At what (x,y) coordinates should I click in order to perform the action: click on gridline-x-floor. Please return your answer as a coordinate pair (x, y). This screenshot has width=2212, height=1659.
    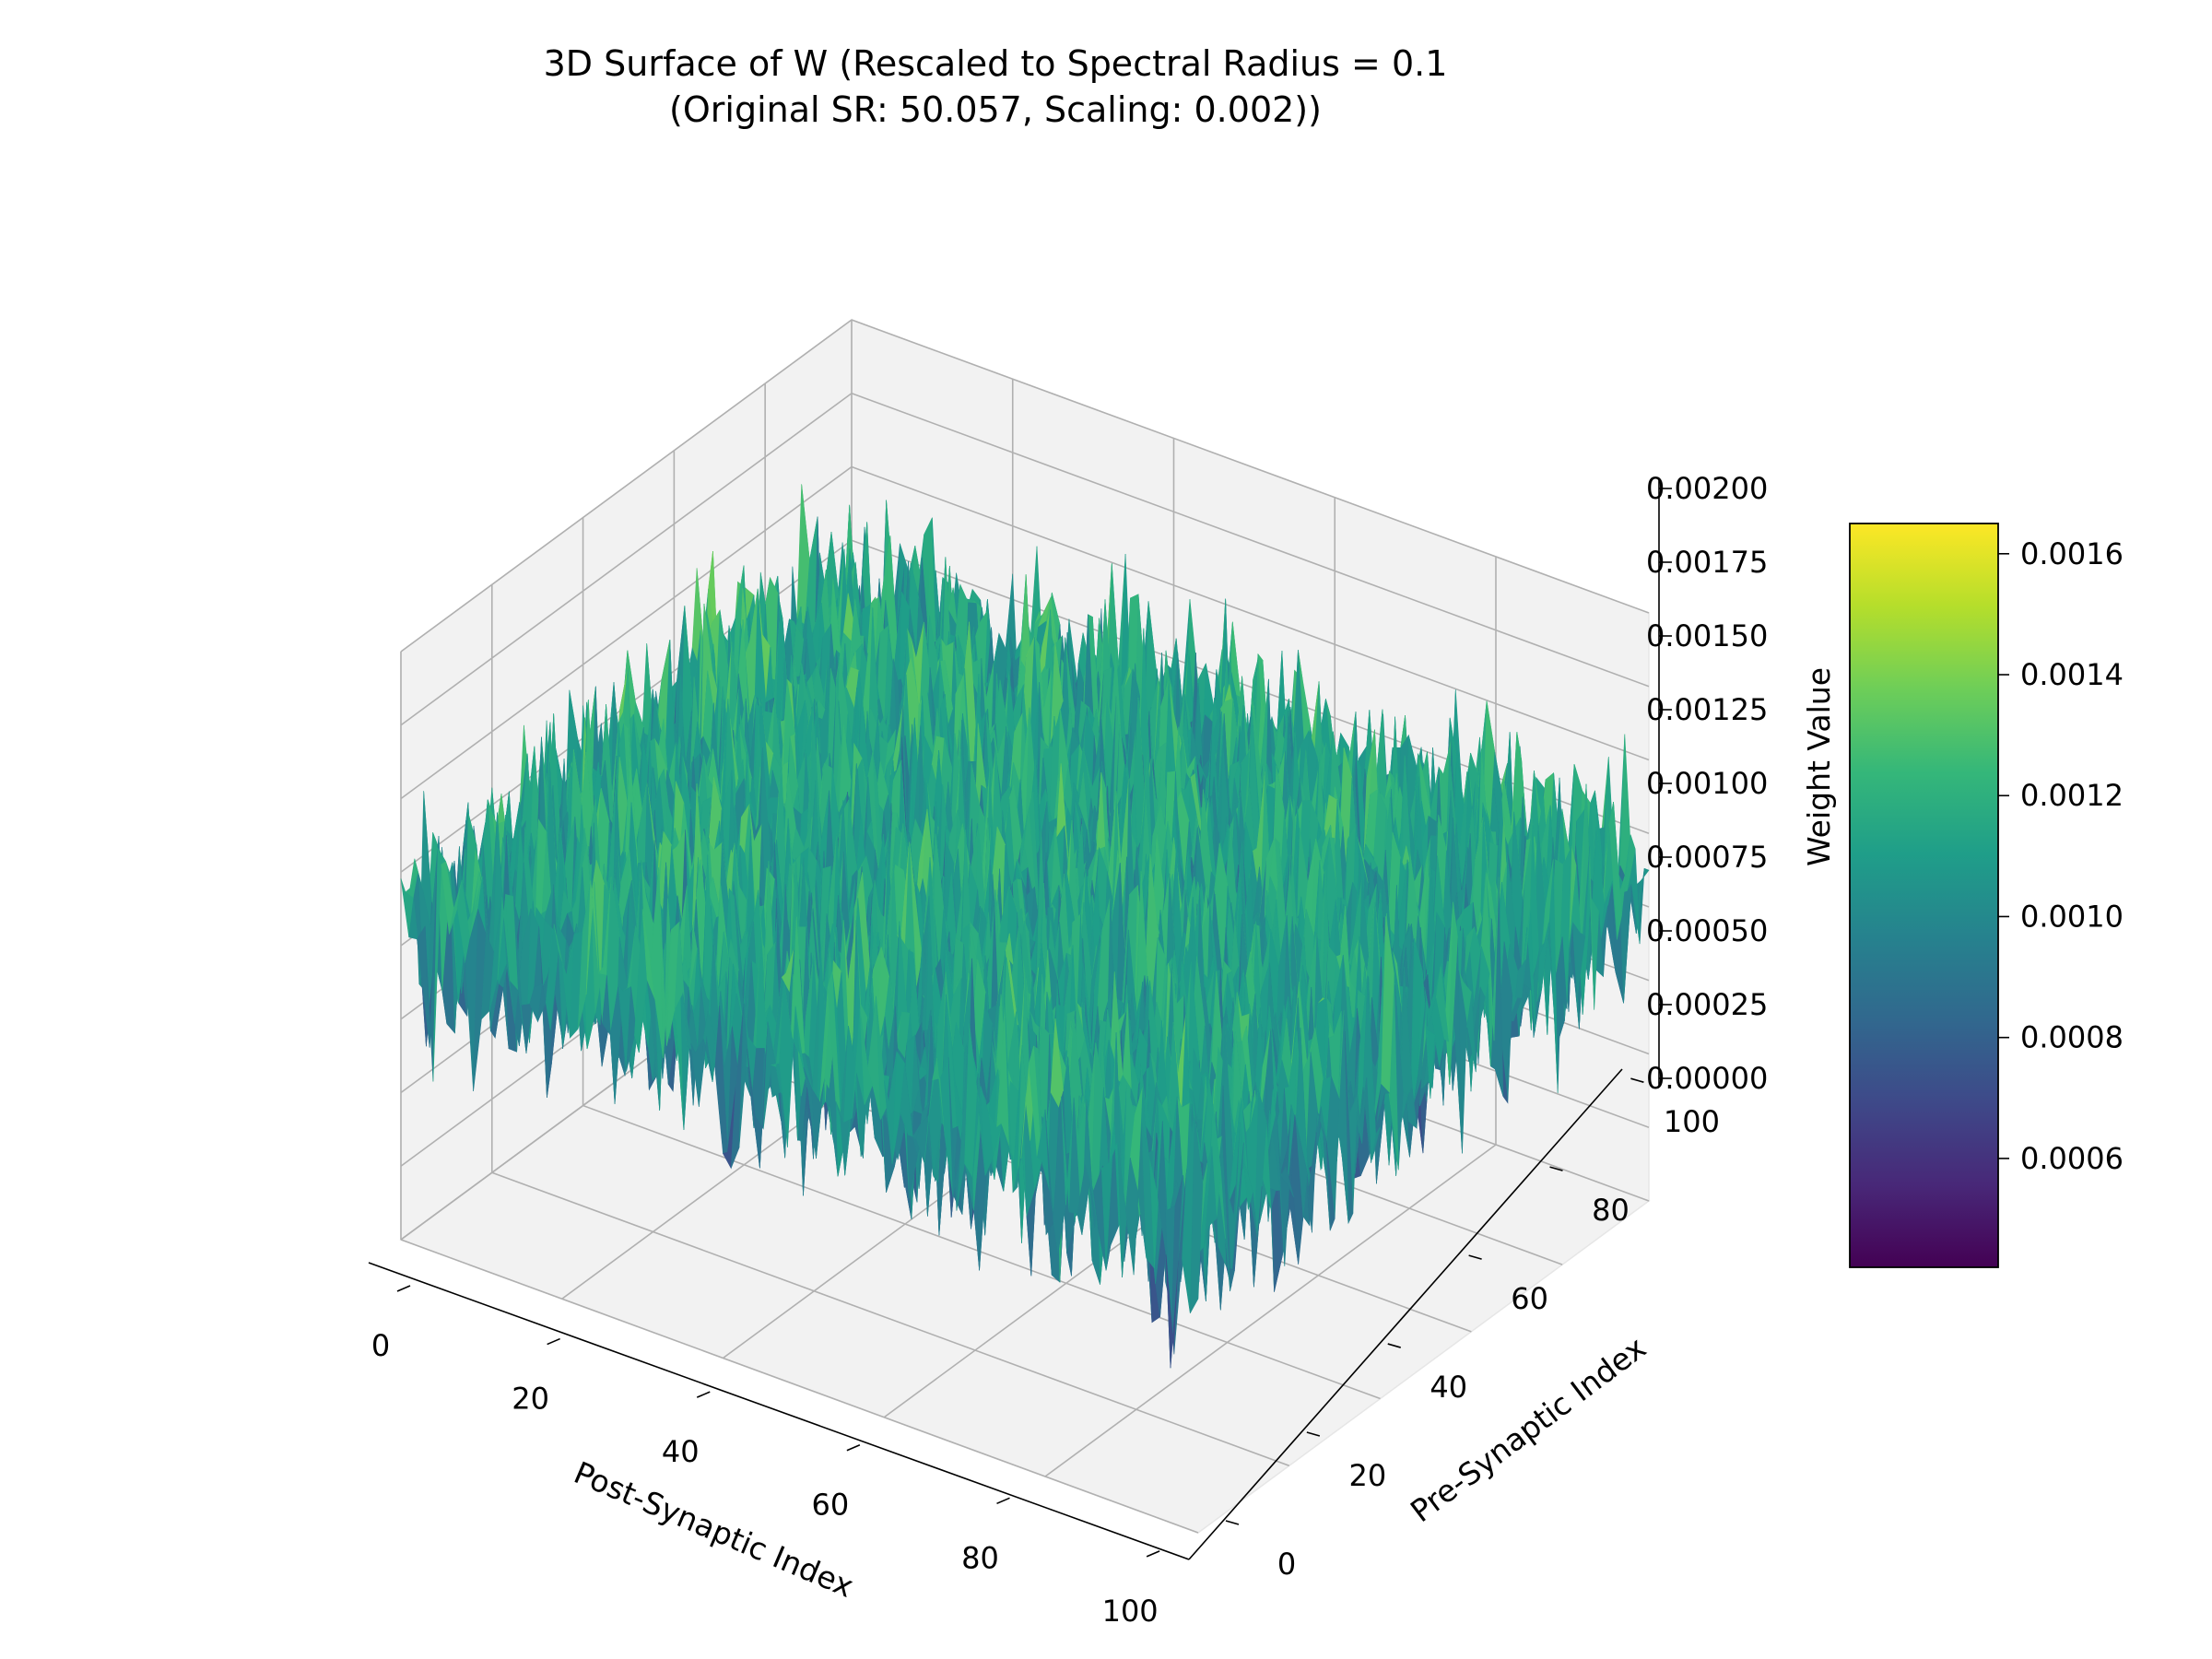
    Looking at the image, I should click on (1270, 1310).